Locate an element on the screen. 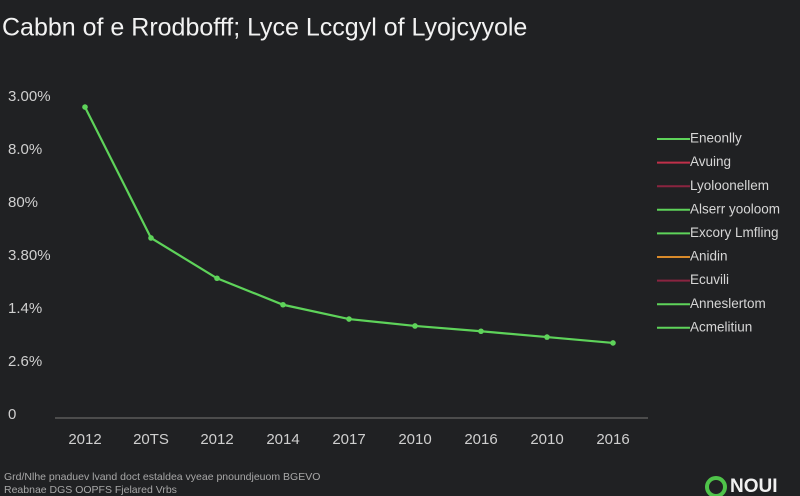 The width and height of the screenshot is (800, 496). legend-label: Alserr yooloom is located at coordinates (735, 208).